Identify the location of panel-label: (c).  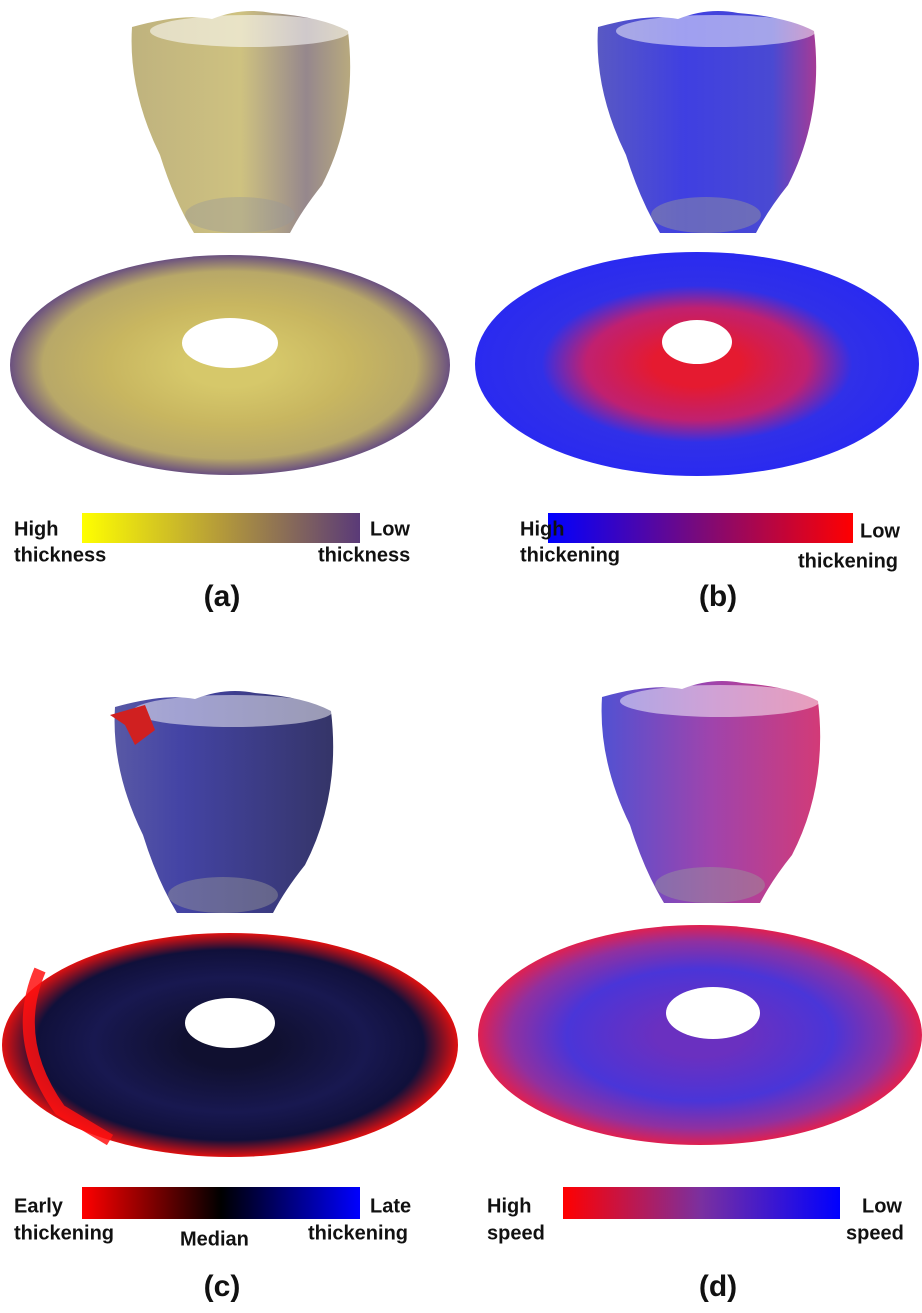
(222, 1286).